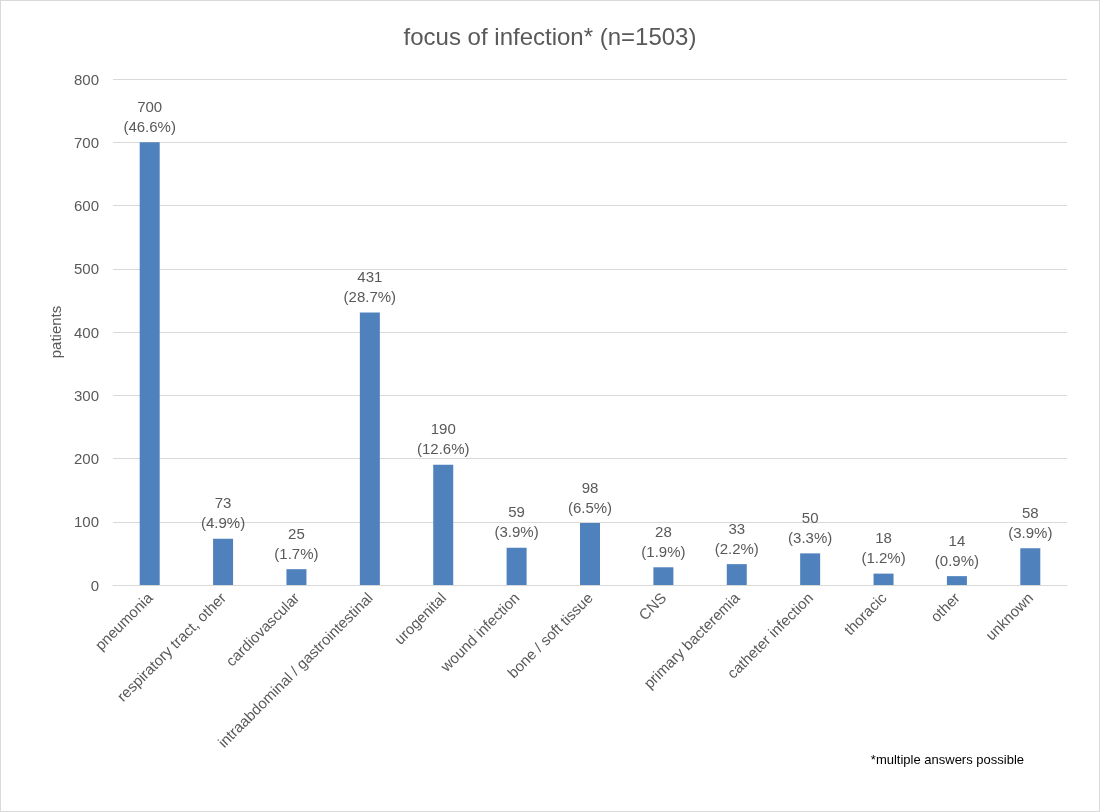 The image size is (1100, 812). Describe the element at coordinates (149, 116) in the screenshot. I see `data-label: 700 (46.6%)` at that location.